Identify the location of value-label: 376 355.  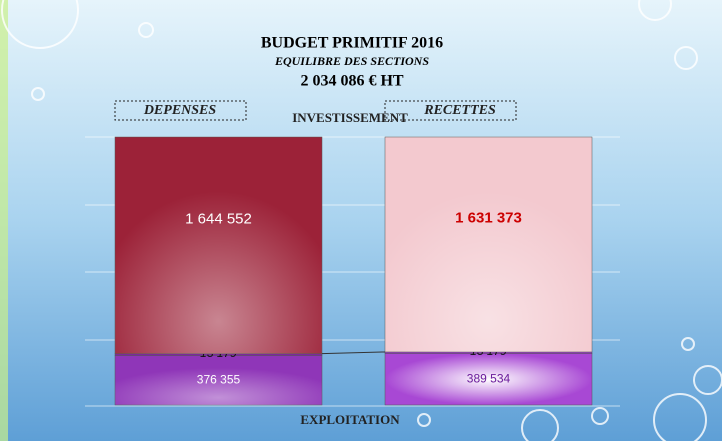
(219, 379).